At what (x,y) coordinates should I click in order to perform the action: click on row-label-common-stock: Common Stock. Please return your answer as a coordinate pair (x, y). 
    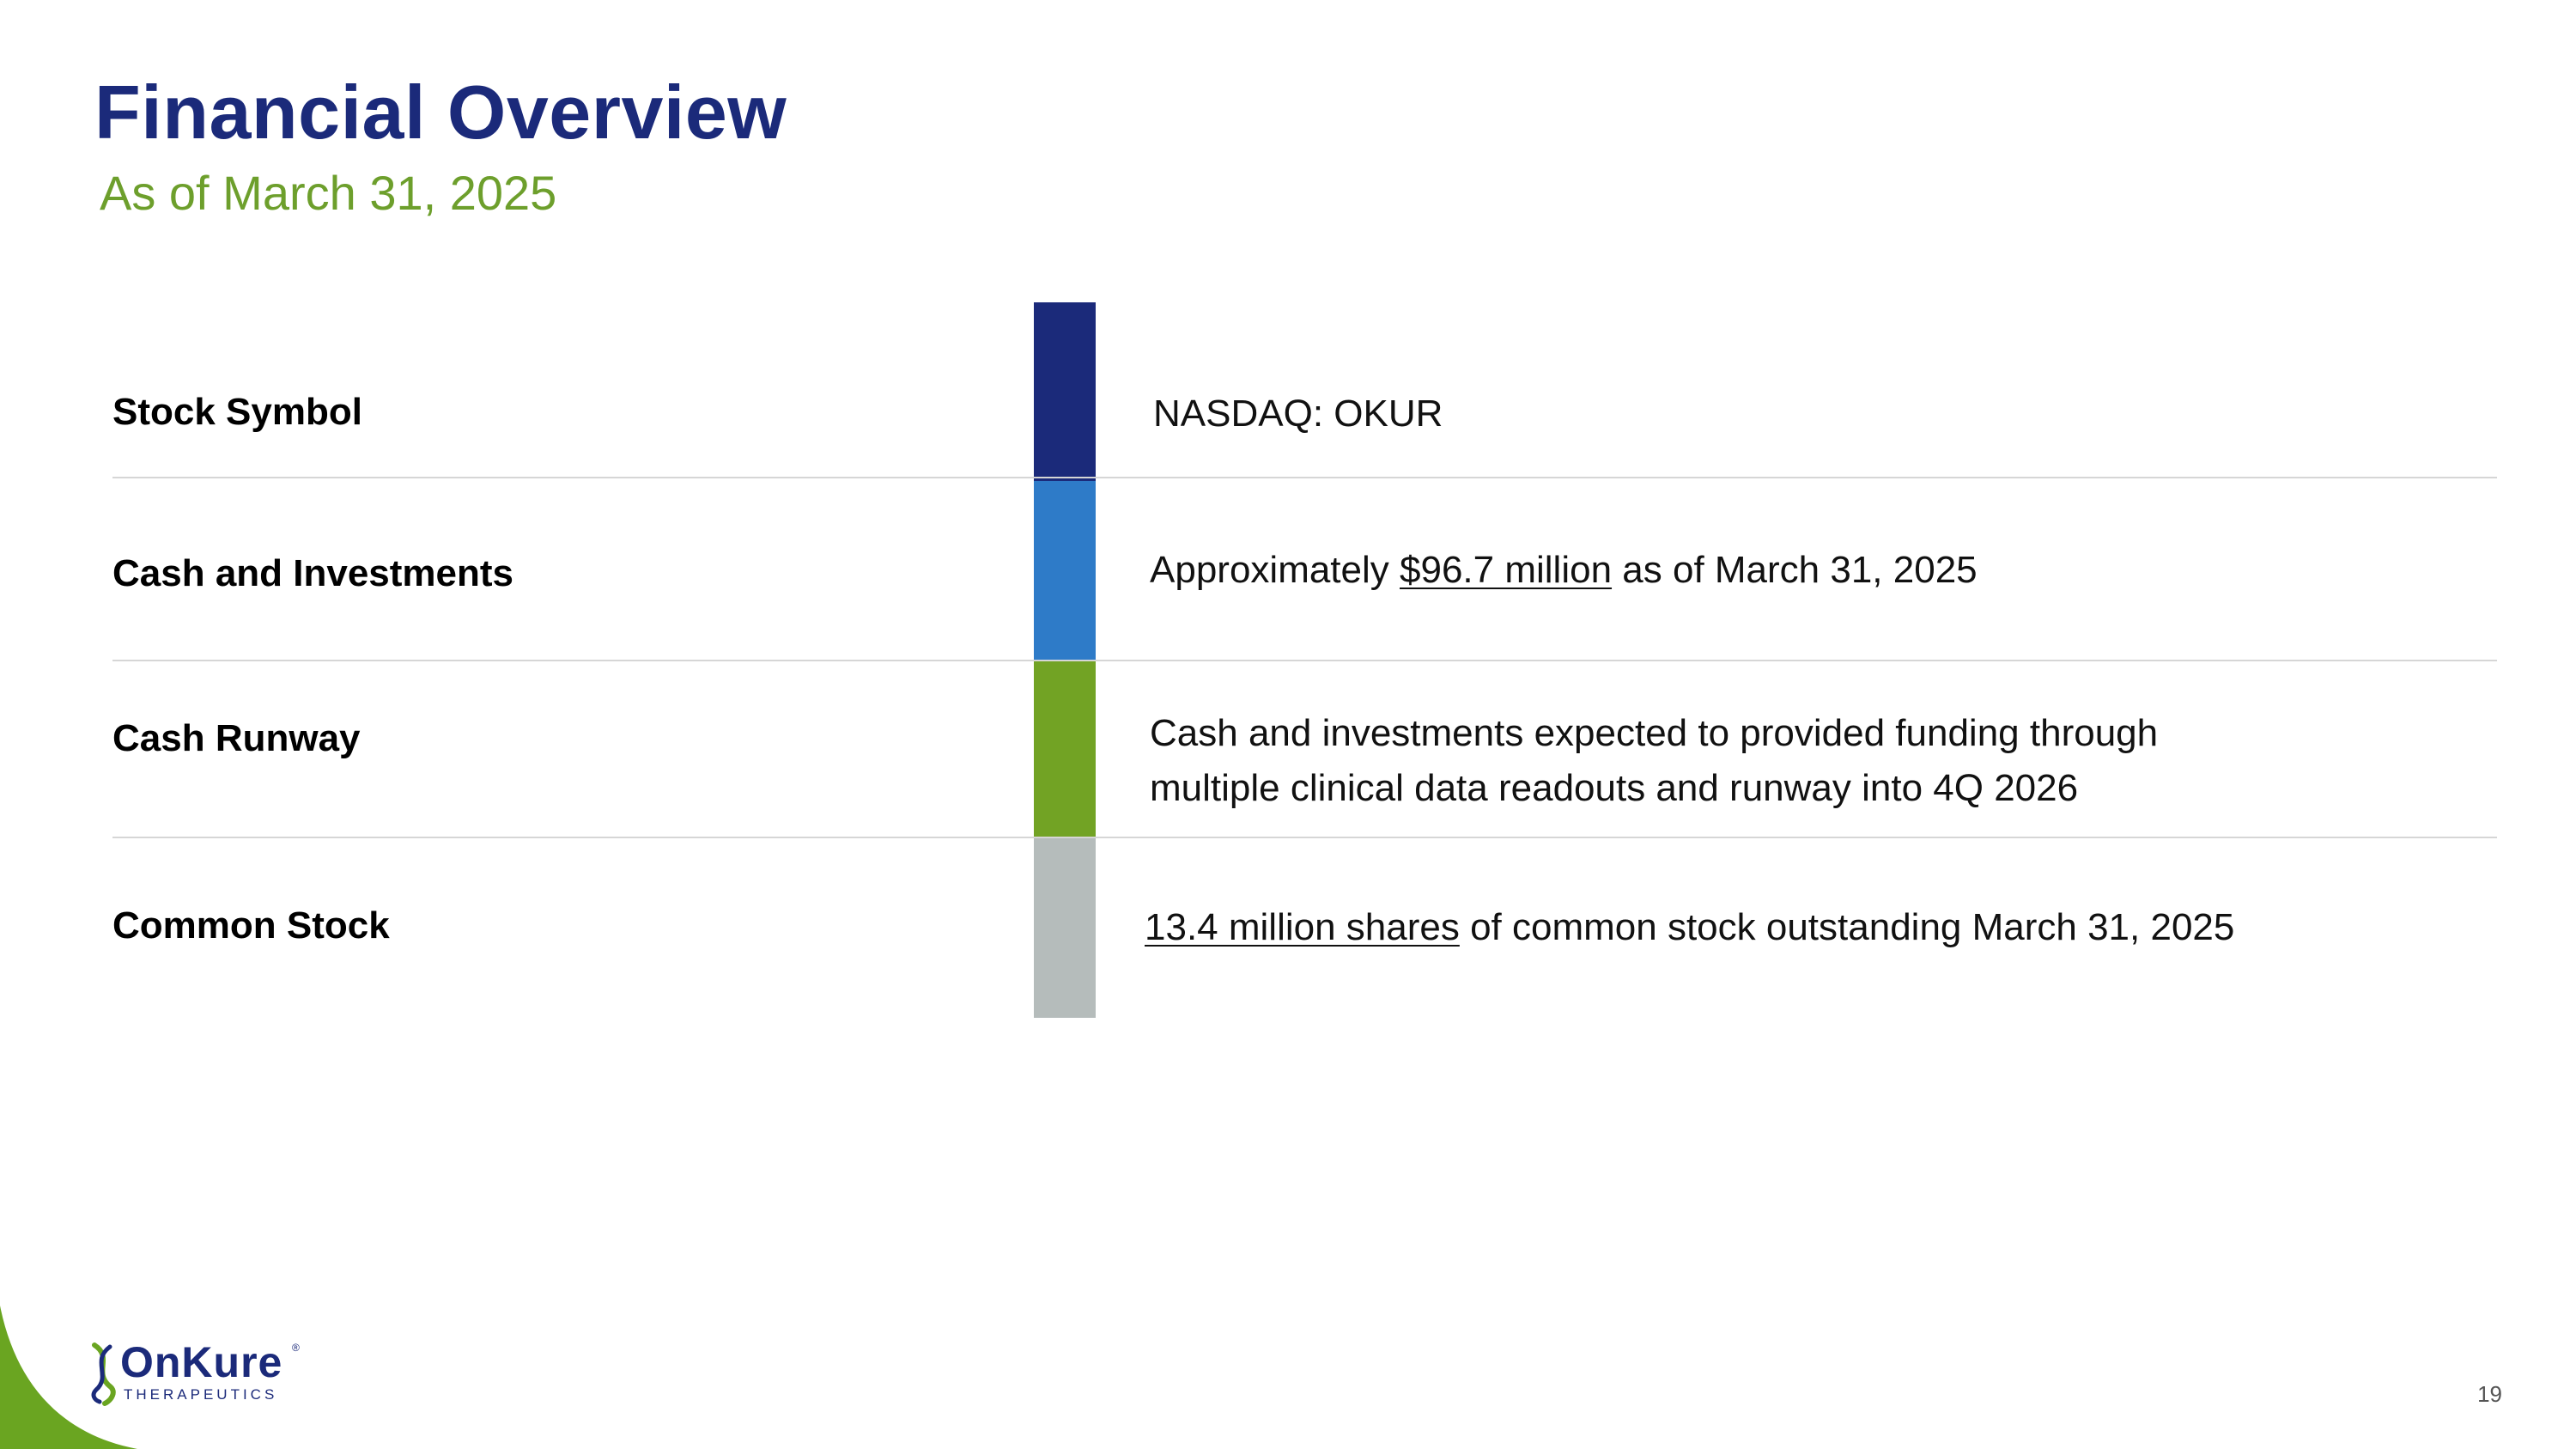
    Looking at the image, I should click on (251, 925).